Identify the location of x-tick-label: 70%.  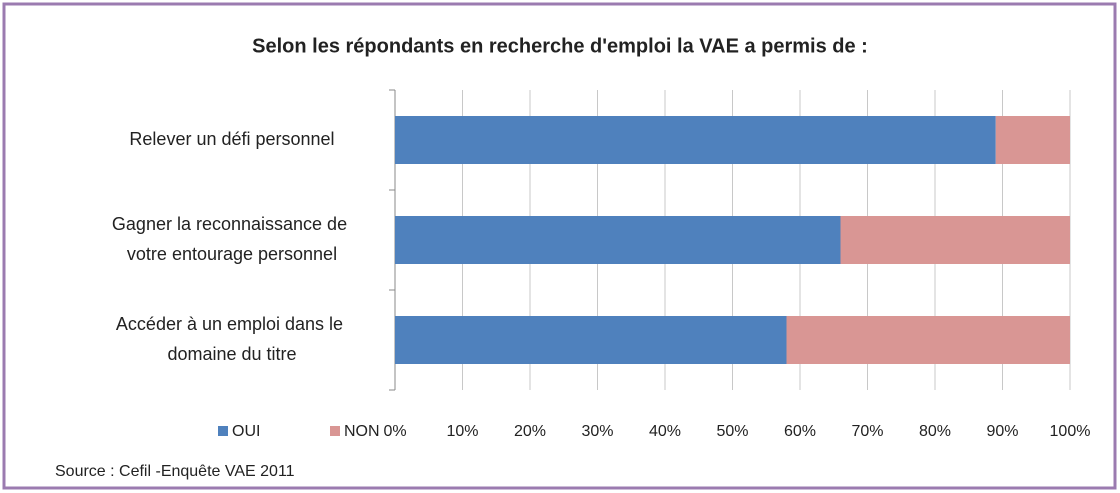
(867, 431).